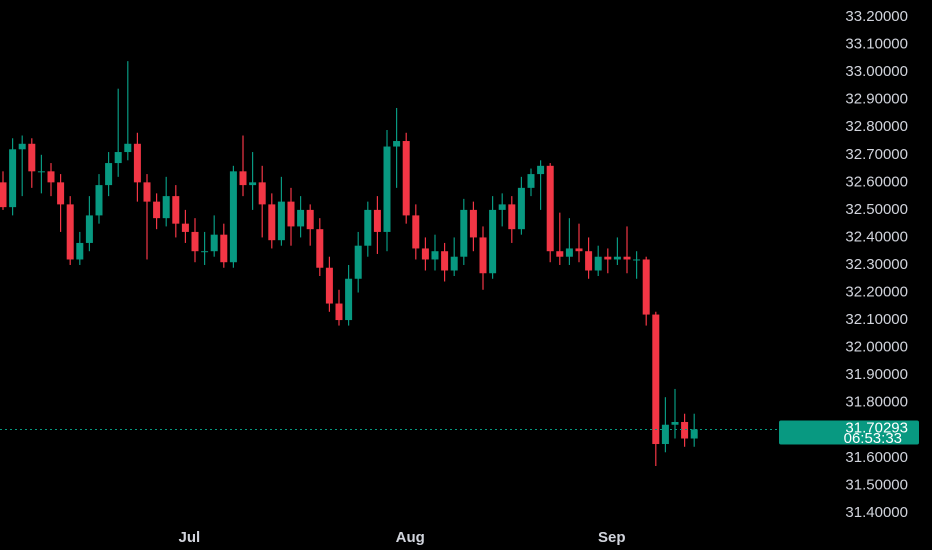 The image size is (932, 550). I want to click on y-tick-label: 32.50000, so click(876, 209).